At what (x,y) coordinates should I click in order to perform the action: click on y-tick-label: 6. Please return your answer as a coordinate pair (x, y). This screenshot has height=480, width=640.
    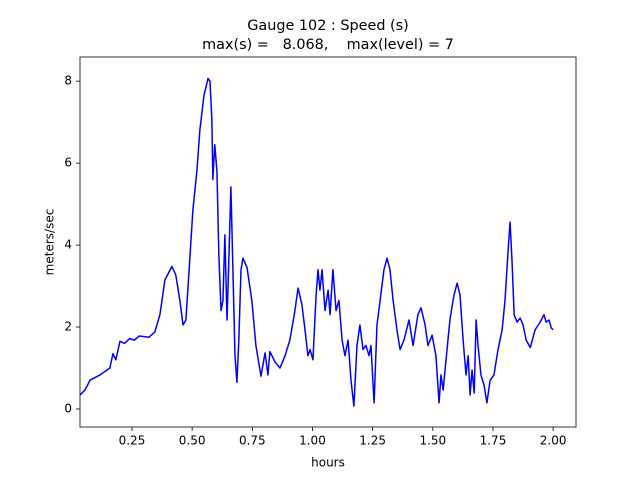
    Looking at the image, I should click on (68, 163).